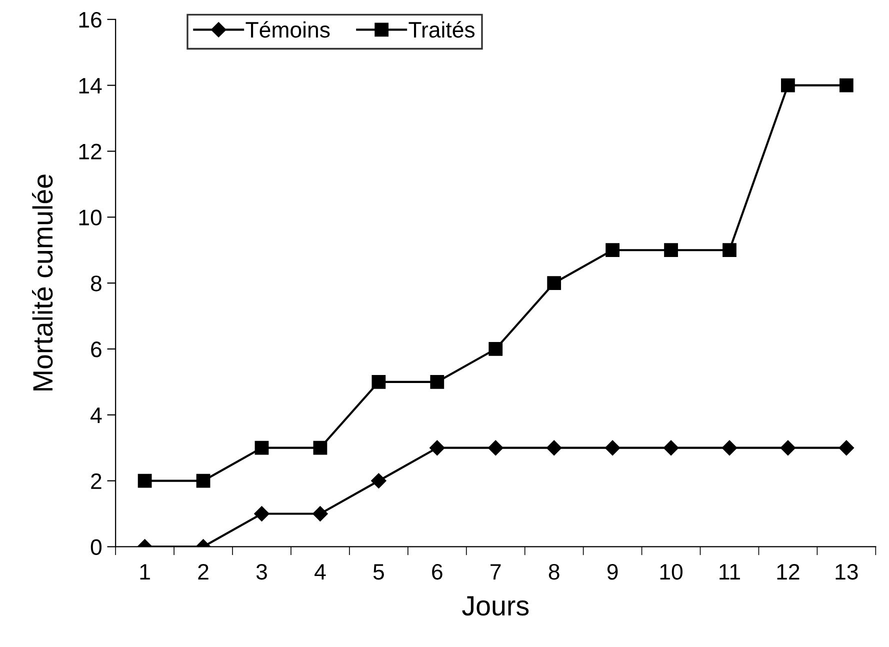 Image resolution: width=889 pixels, height=647 pixels. Describe the element at coordinates (96, 350) in the screenshot. I see `y-tick-label: 6` at that location.